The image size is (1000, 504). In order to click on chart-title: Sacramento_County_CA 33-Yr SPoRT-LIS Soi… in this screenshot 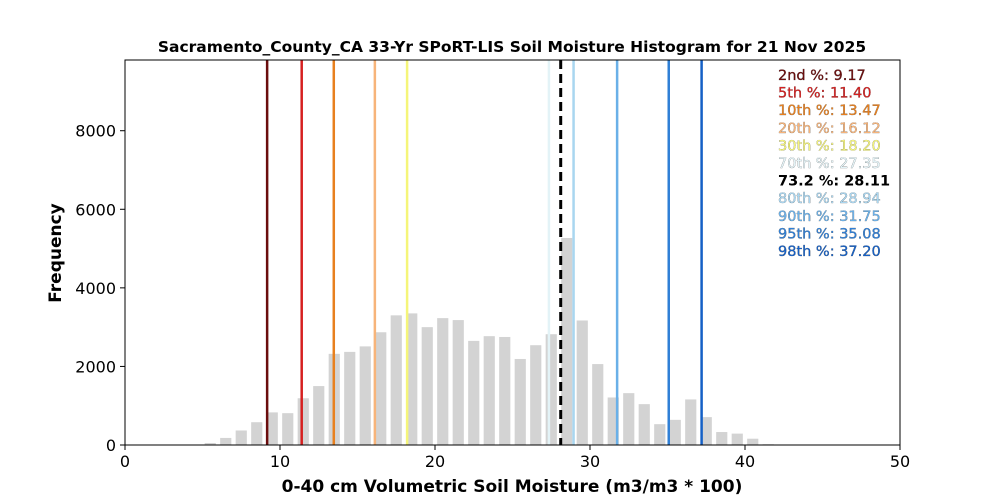, I will do `click(512, 47)`.